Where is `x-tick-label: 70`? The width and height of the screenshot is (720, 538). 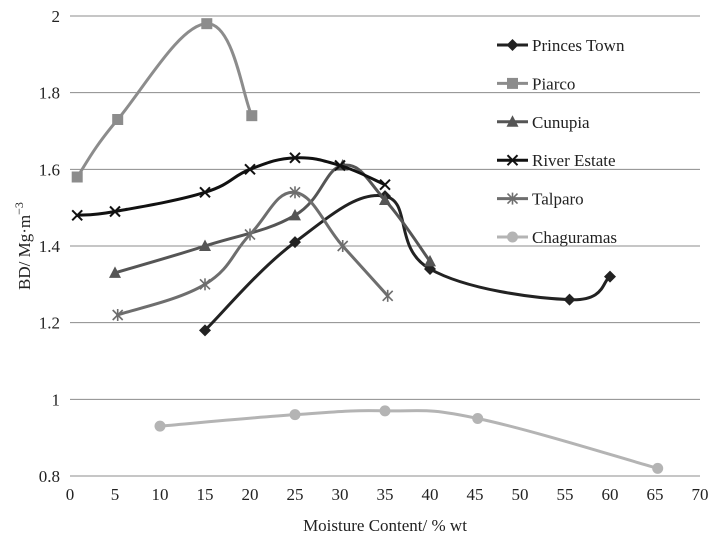
x-tick-label: 70 is located at coordinates (700, 494).